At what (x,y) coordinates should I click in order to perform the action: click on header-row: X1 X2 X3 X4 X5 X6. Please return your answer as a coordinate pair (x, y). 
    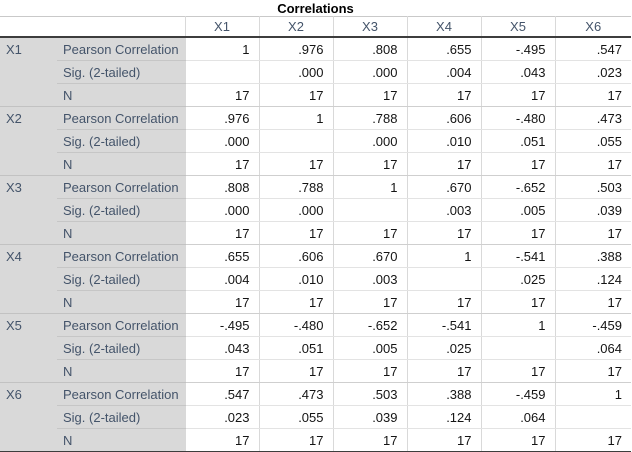
    Looking at the image, I should click on (315, 27).